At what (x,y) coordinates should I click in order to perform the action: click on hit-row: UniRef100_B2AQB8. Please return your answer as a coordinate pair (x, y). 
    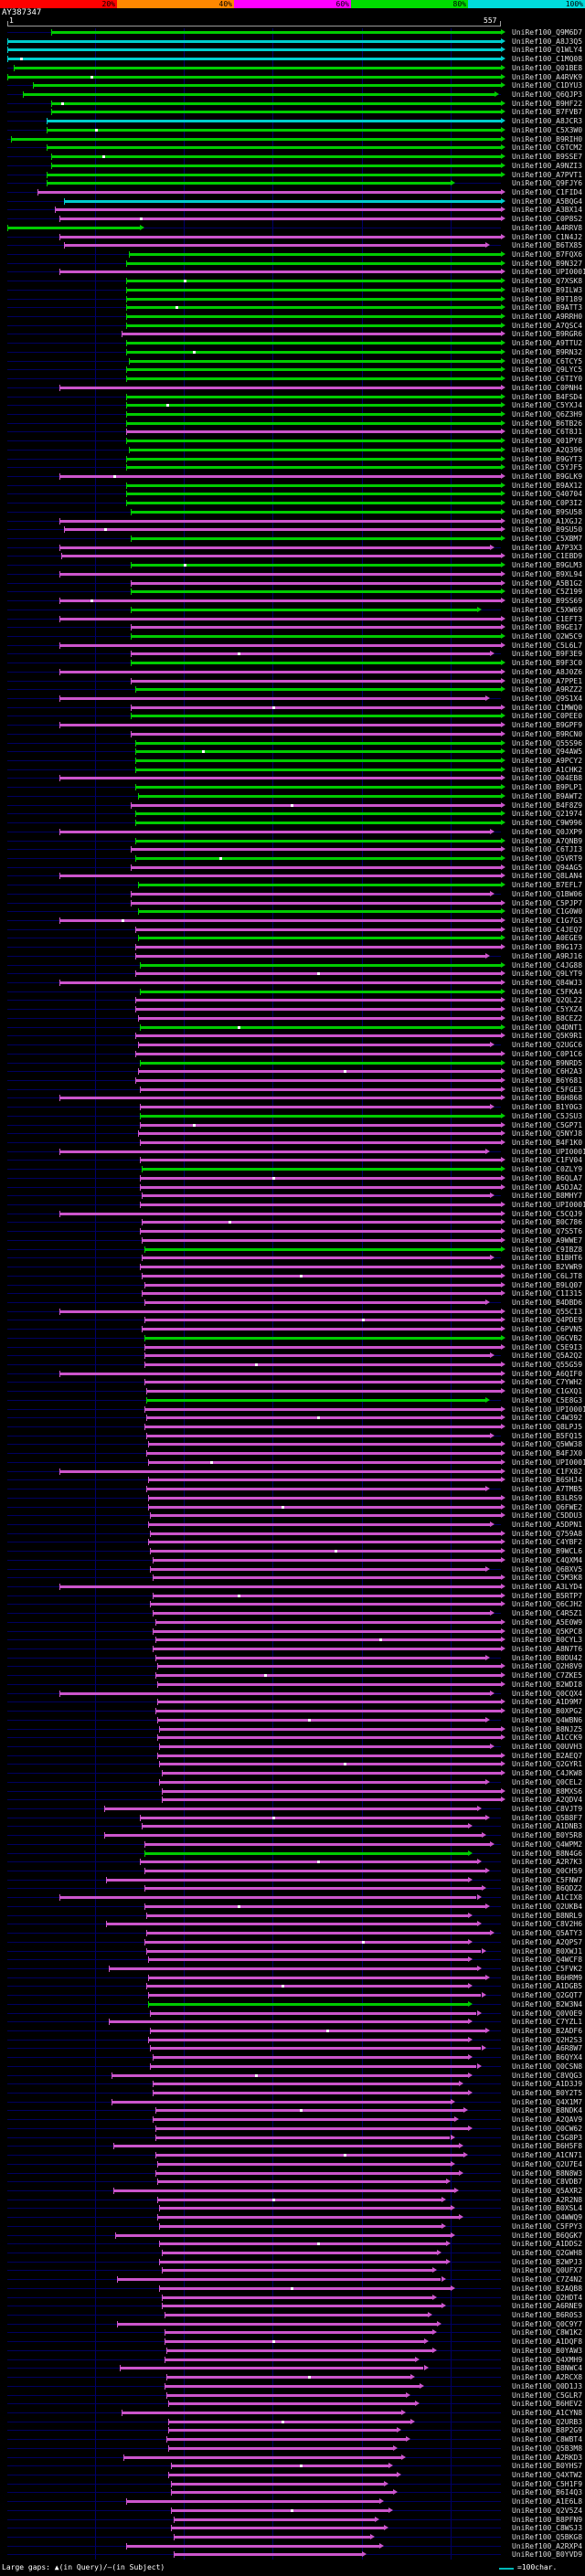
    Looking at the image, I should click on (293, 2289).